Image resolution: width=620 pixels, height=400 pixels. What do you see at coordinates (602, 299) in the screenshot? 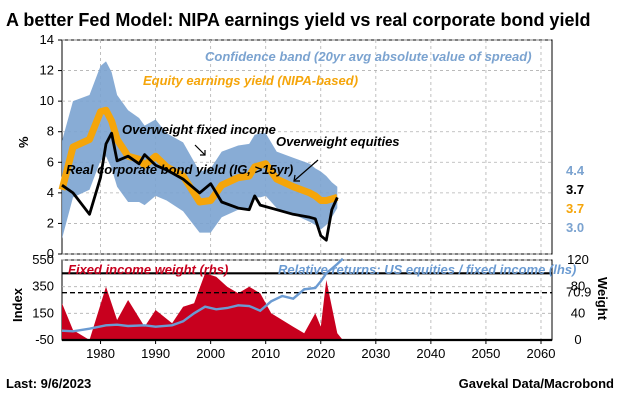
I see `bottom-right-axis-label: Weight` at bounding box center [602, 299].